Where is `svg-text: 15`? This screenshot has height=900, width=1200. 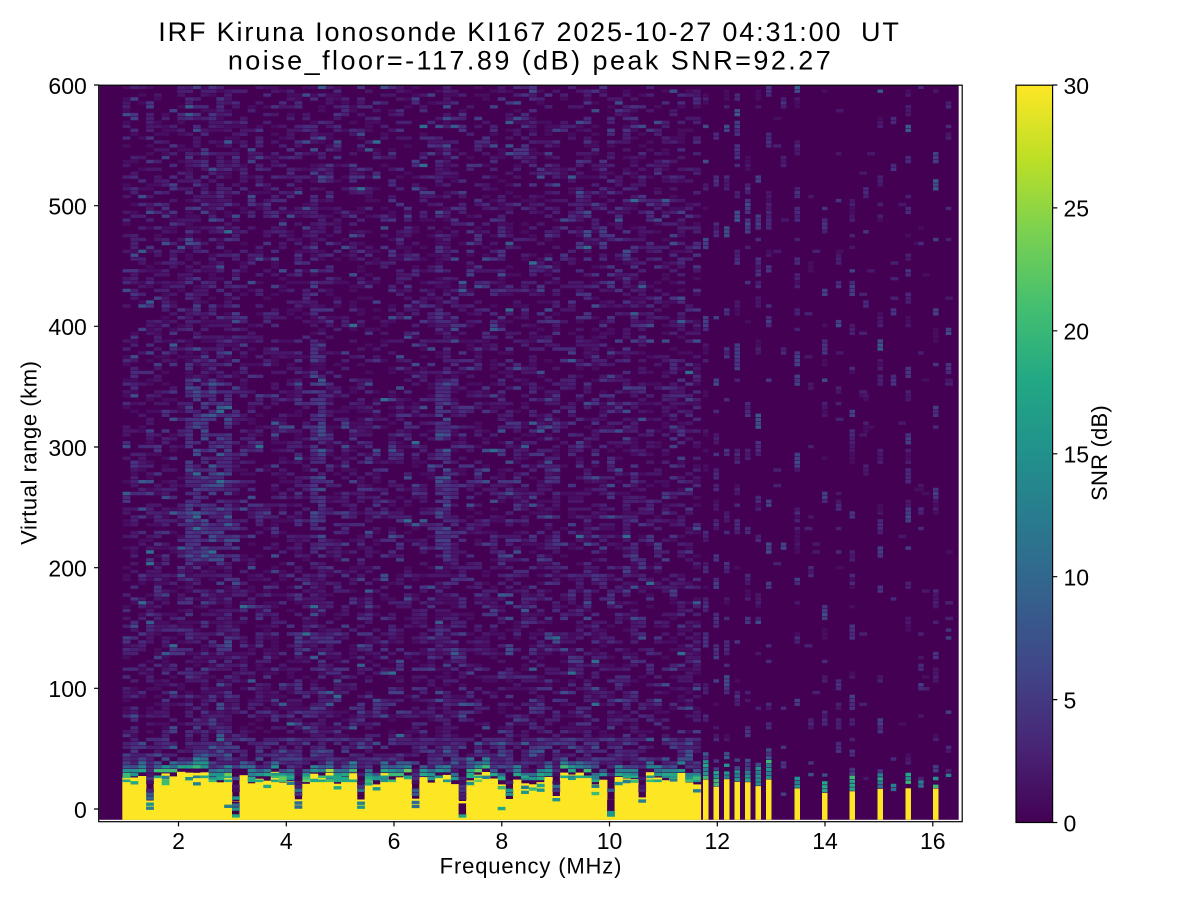 svg-text: 15 is located at coordinates (1077, 455).